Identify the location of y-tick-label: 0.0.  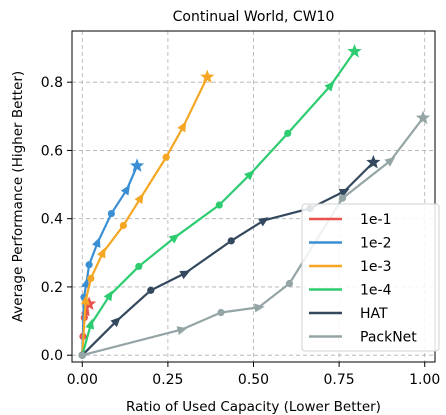
(52, 356).